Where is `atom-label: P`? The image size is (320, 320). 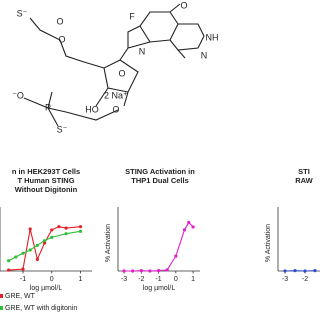
atom-label: P is located at coordinates (48, 107).